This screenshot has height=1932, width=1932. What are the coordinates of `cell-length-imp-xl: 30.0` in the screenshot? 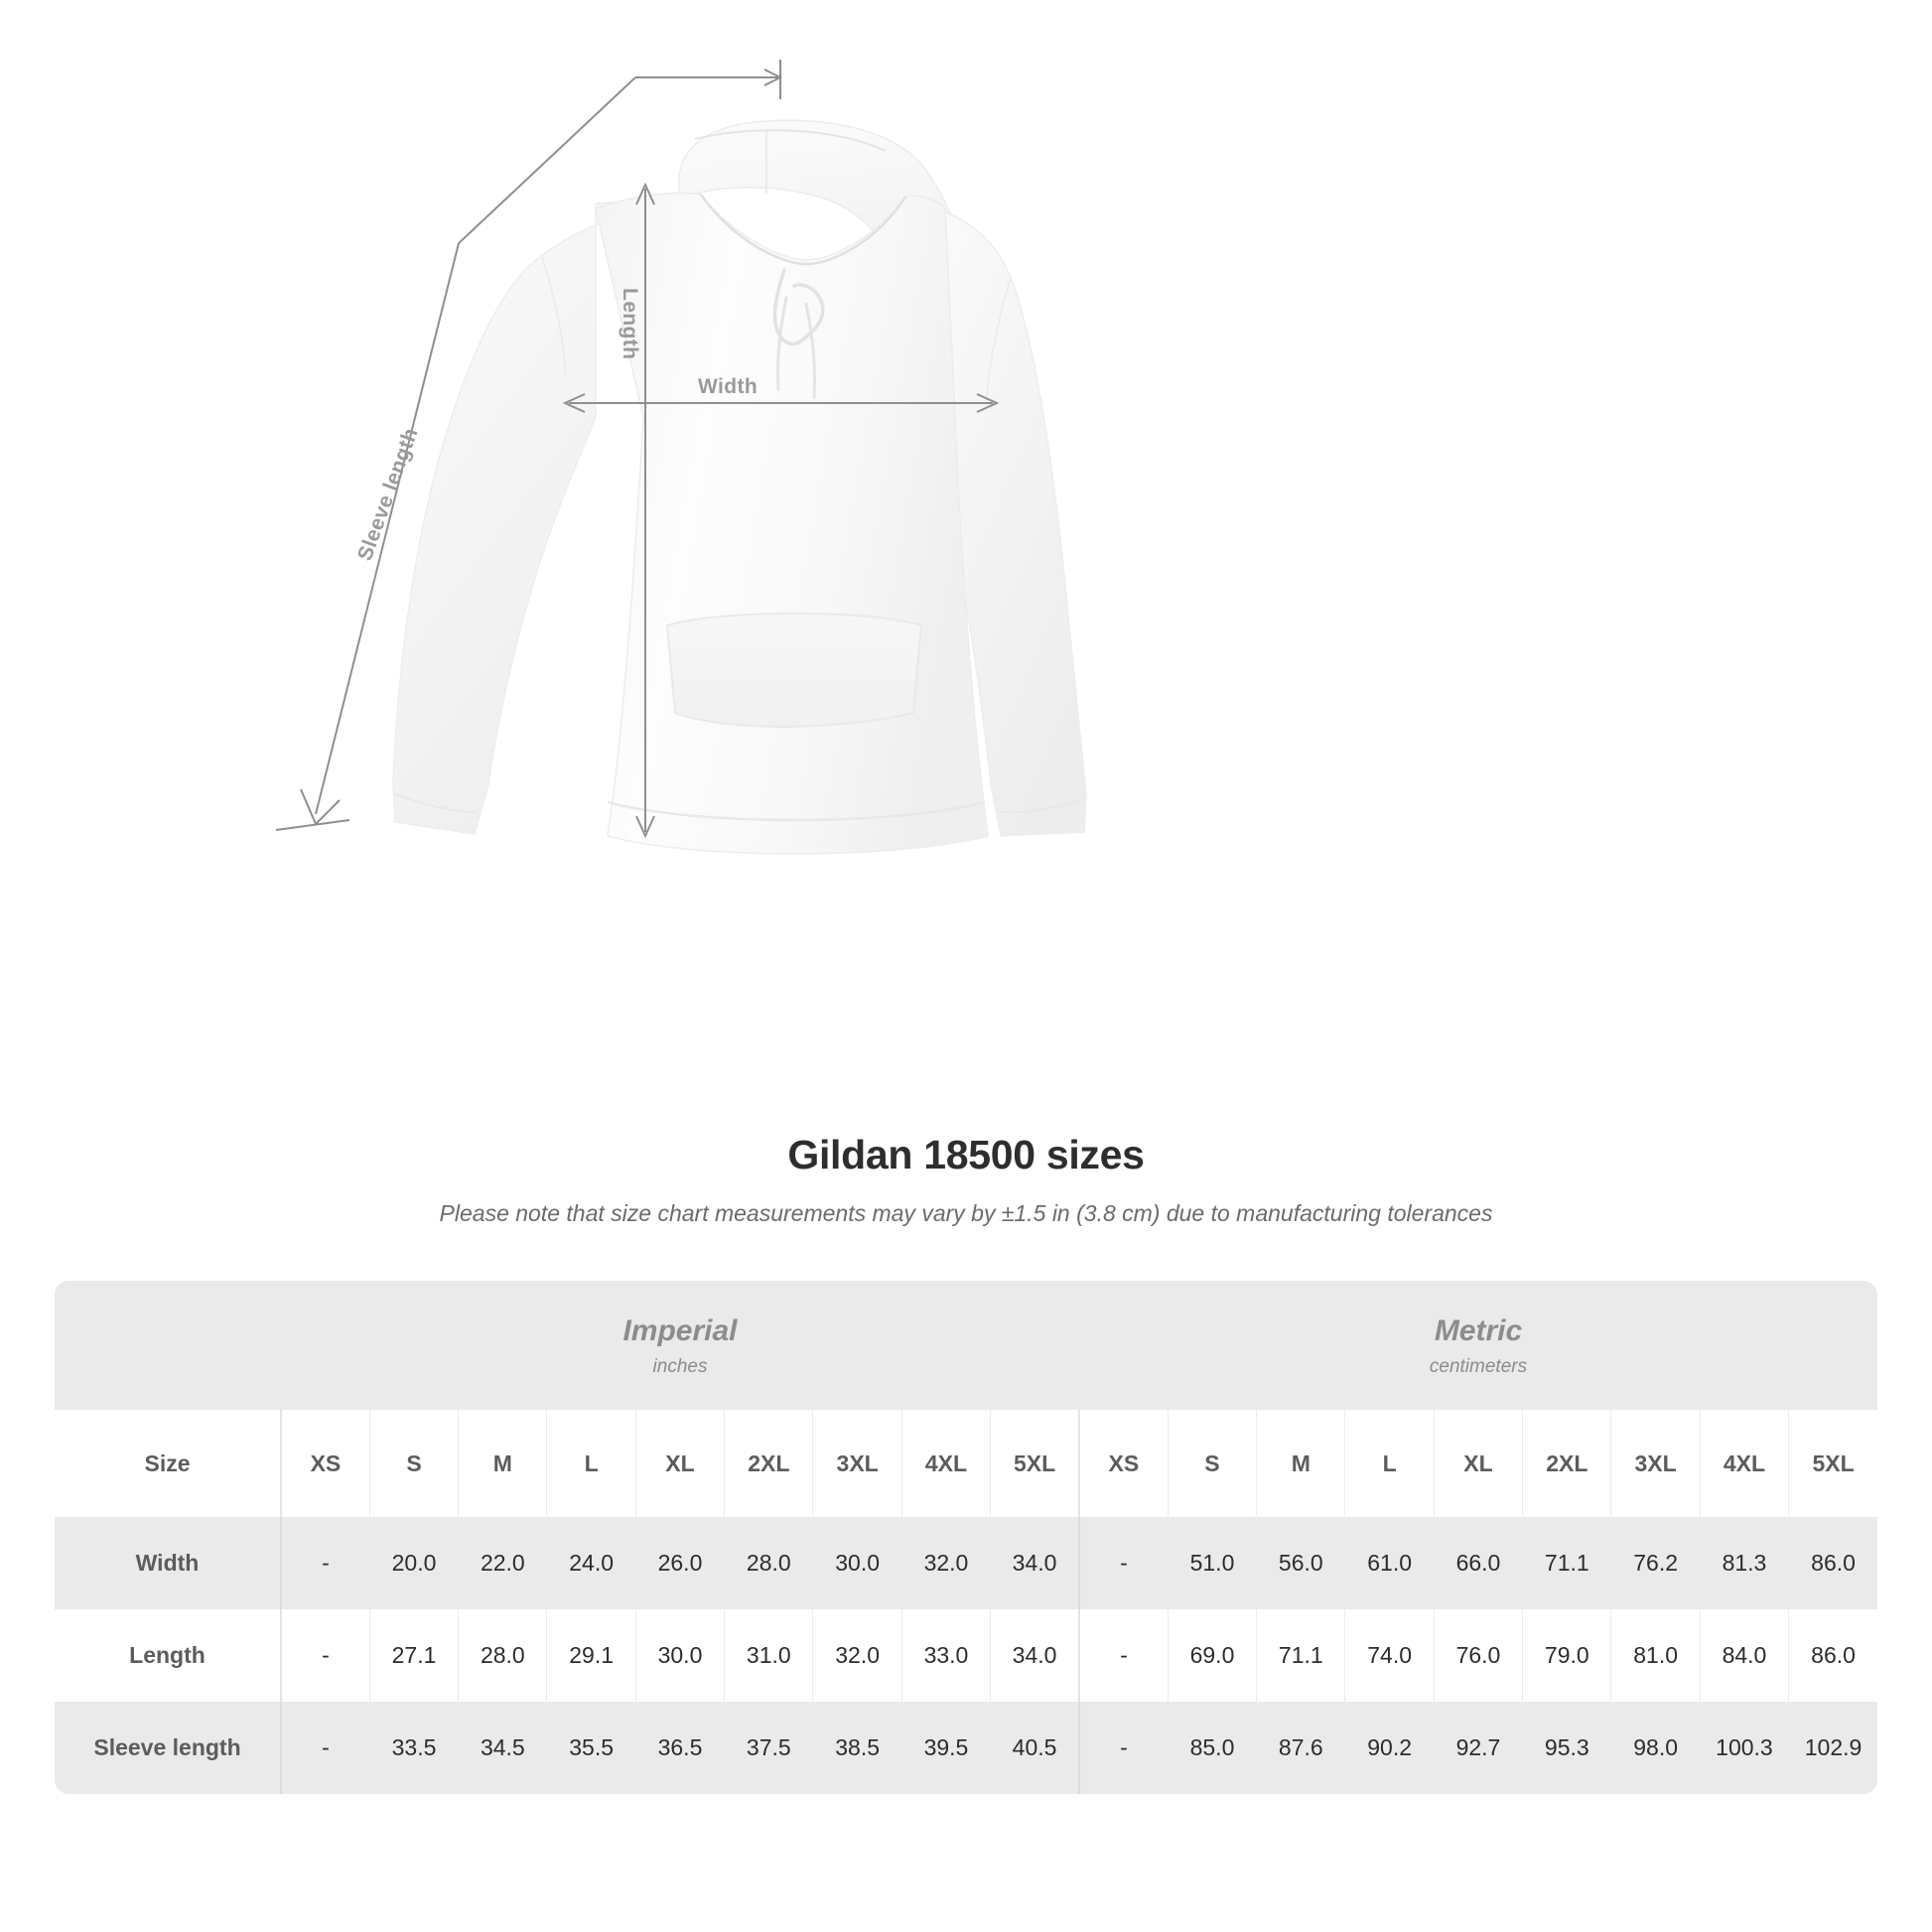 It's located at (679, 1656).